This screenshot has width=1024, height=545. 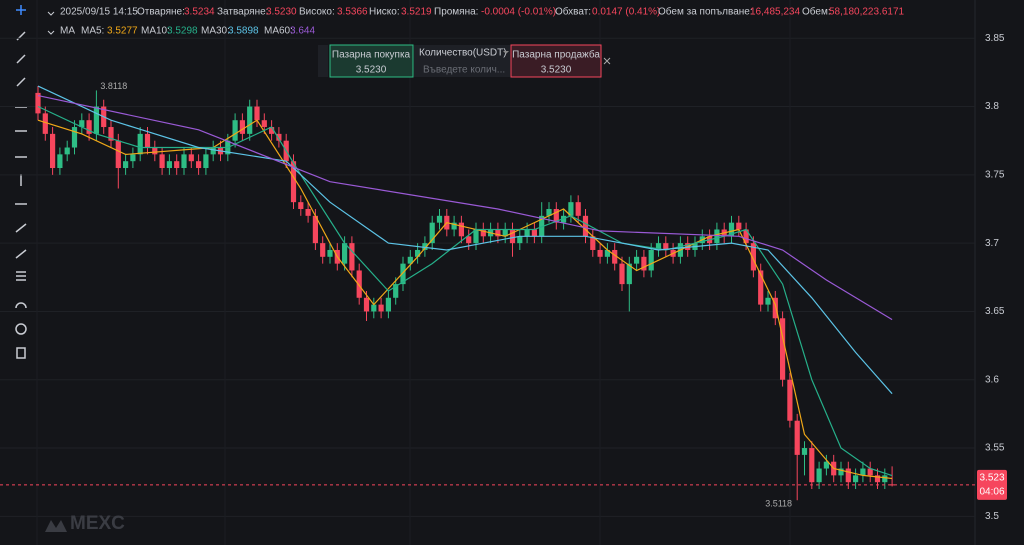 What do you see at coordinates (456, 12) in the screenshot?
I see `field-label: Промяна:` at bounding box center [456, 12].